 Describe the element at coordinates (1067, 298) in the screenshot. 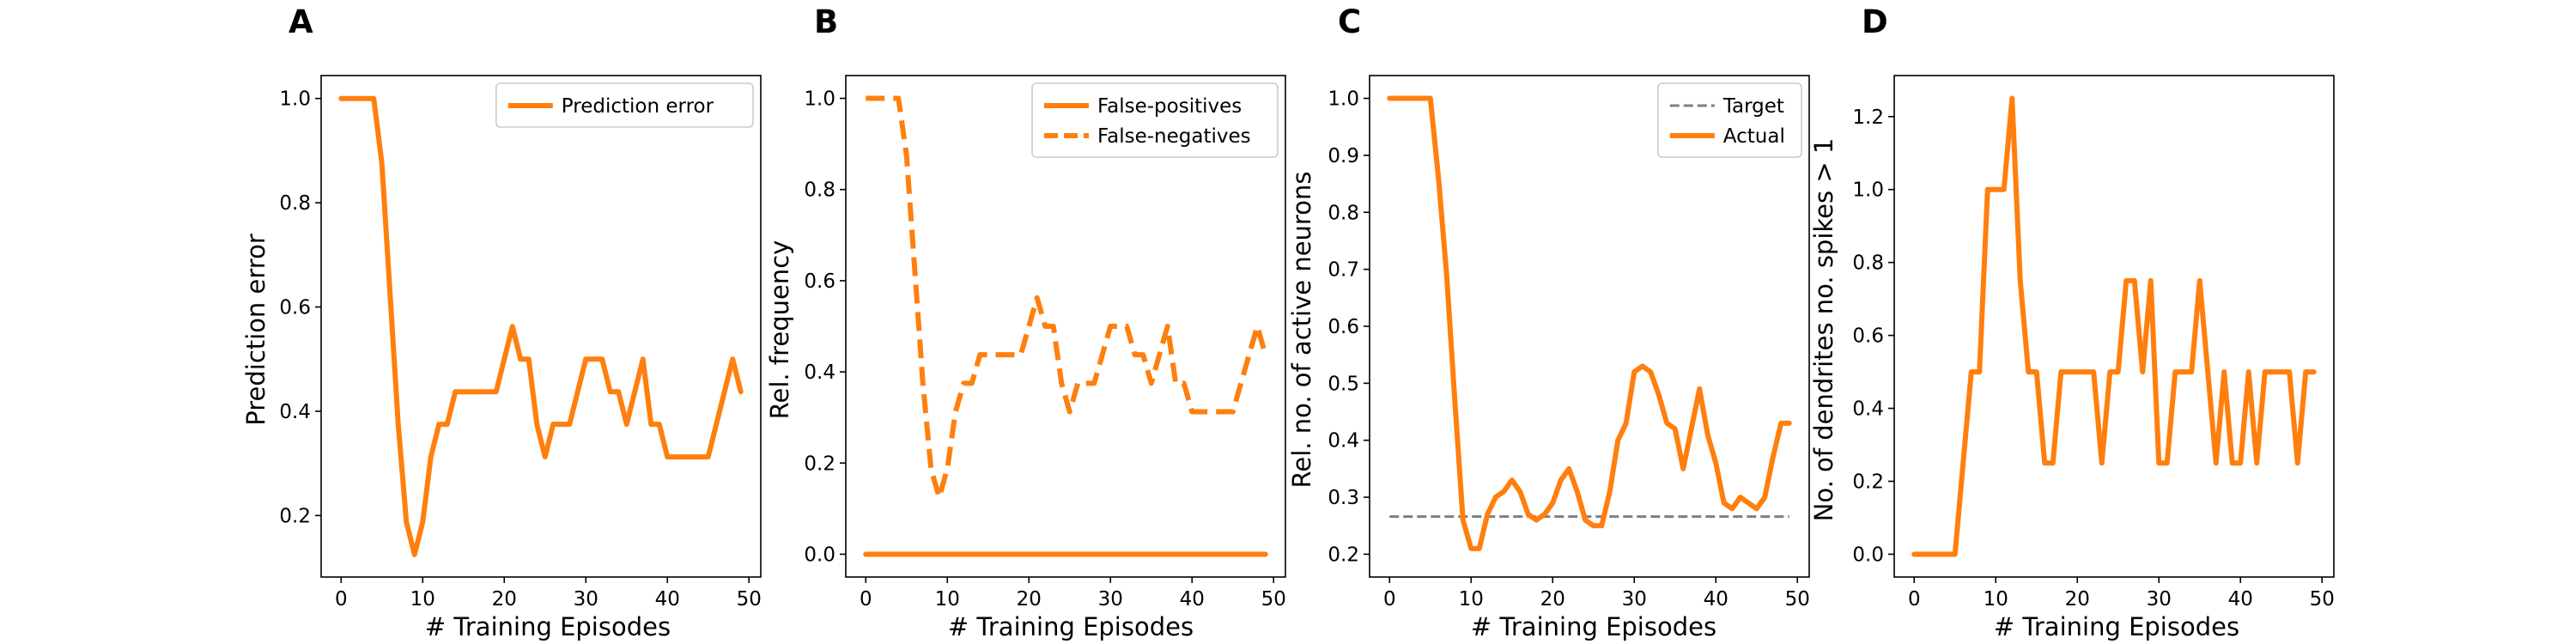

I see `series-line-b-false-negatives` at that location.